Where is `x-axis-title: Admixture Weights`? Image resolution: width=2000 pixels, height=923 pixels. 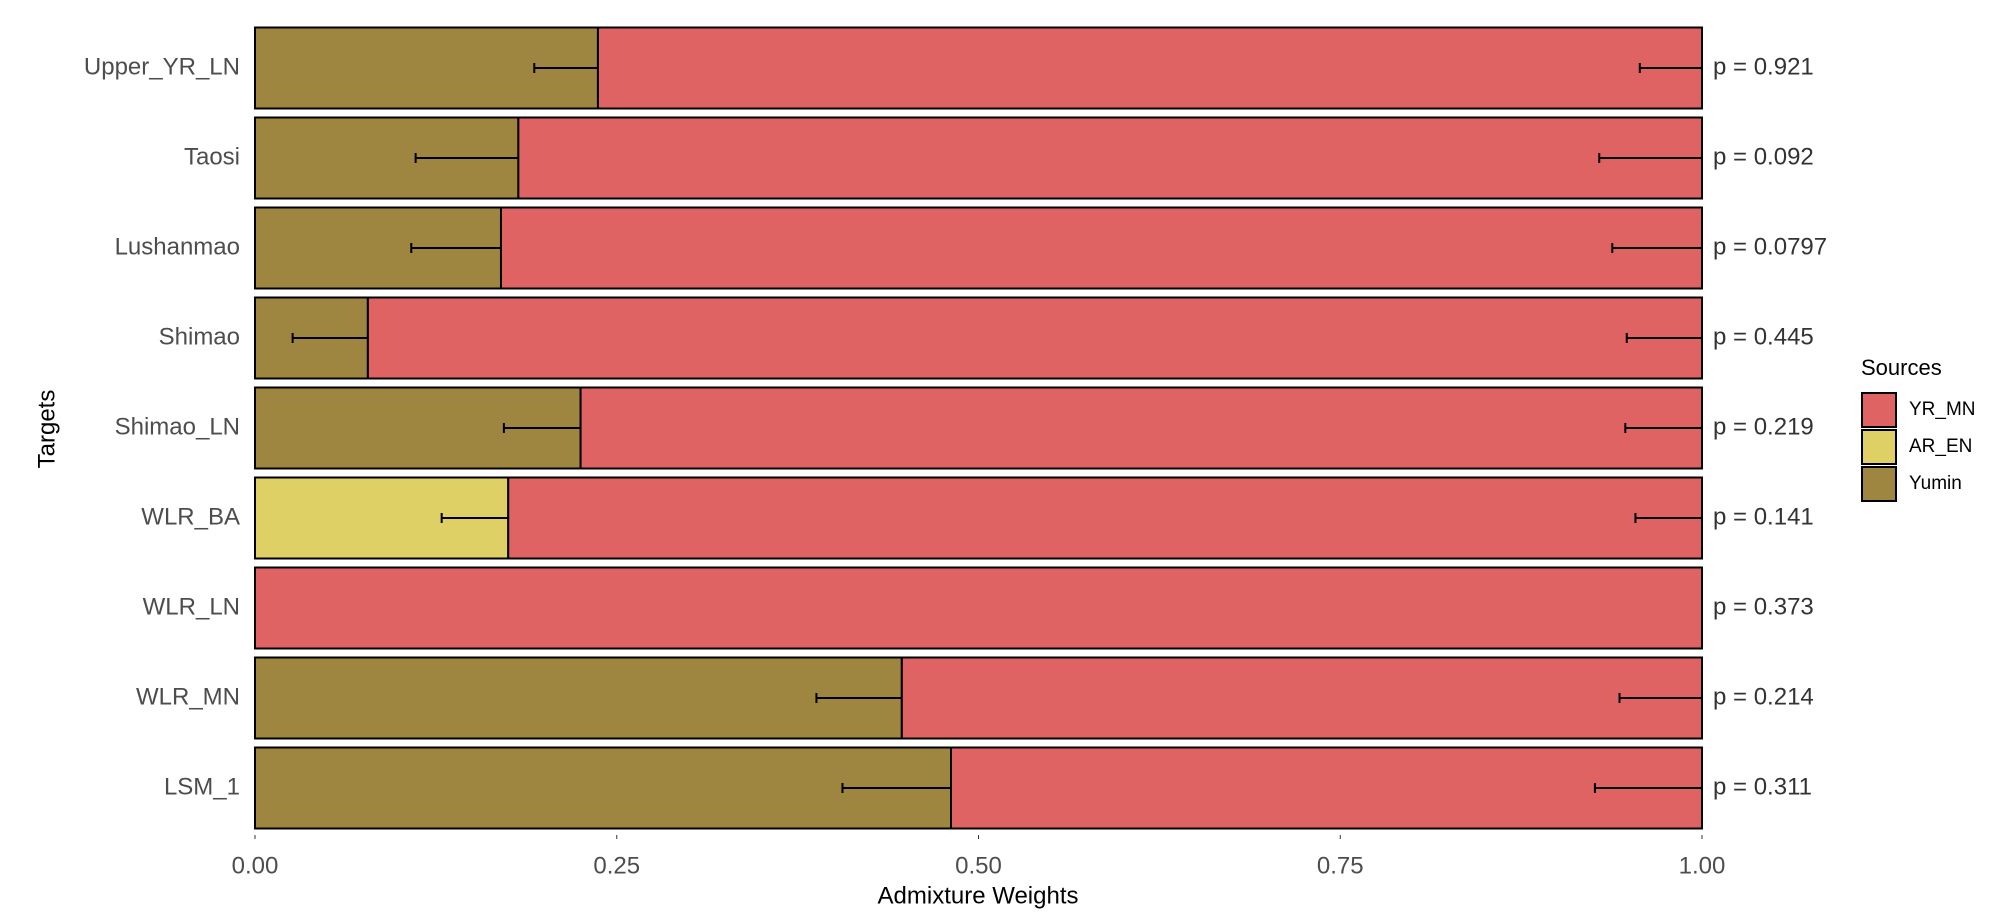
x-axis-title: Admixture Weights is located at coordinates (978, 895).